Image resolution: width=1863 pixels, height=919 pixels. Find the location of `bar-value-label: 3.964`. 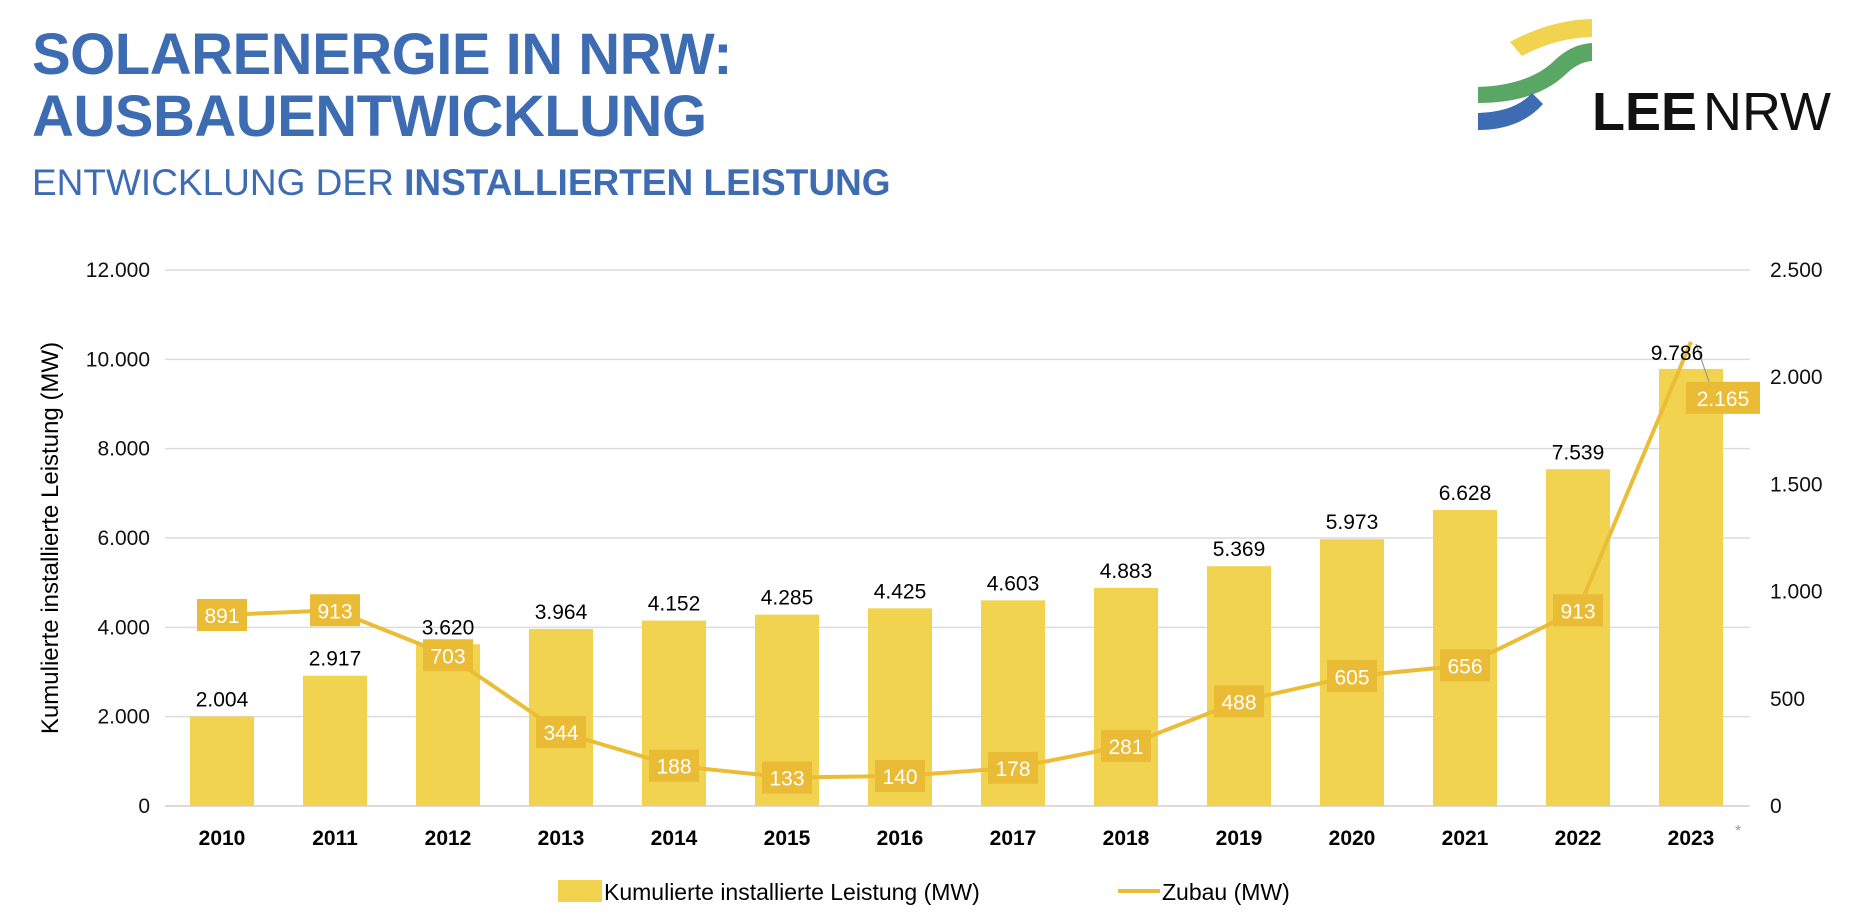

bar-value-label: 3.964 is located at coordinates (561, 612).